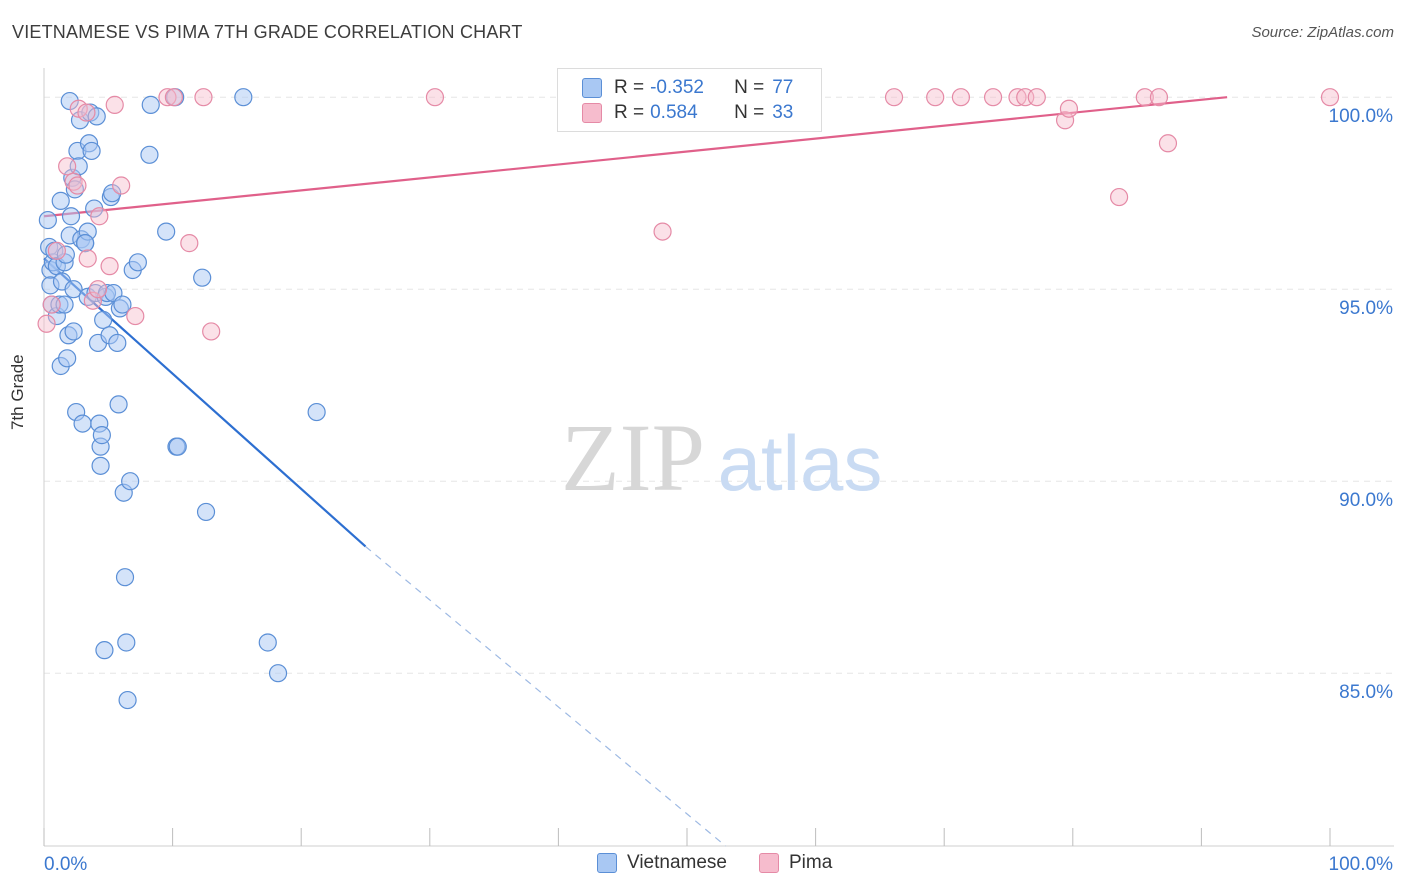 The width and height of the screenshot is (1406, 892). What do you see at coordinates (635, 157) in the screenshot?
I see `pima-trend-line` at bounding box center [635, 157].